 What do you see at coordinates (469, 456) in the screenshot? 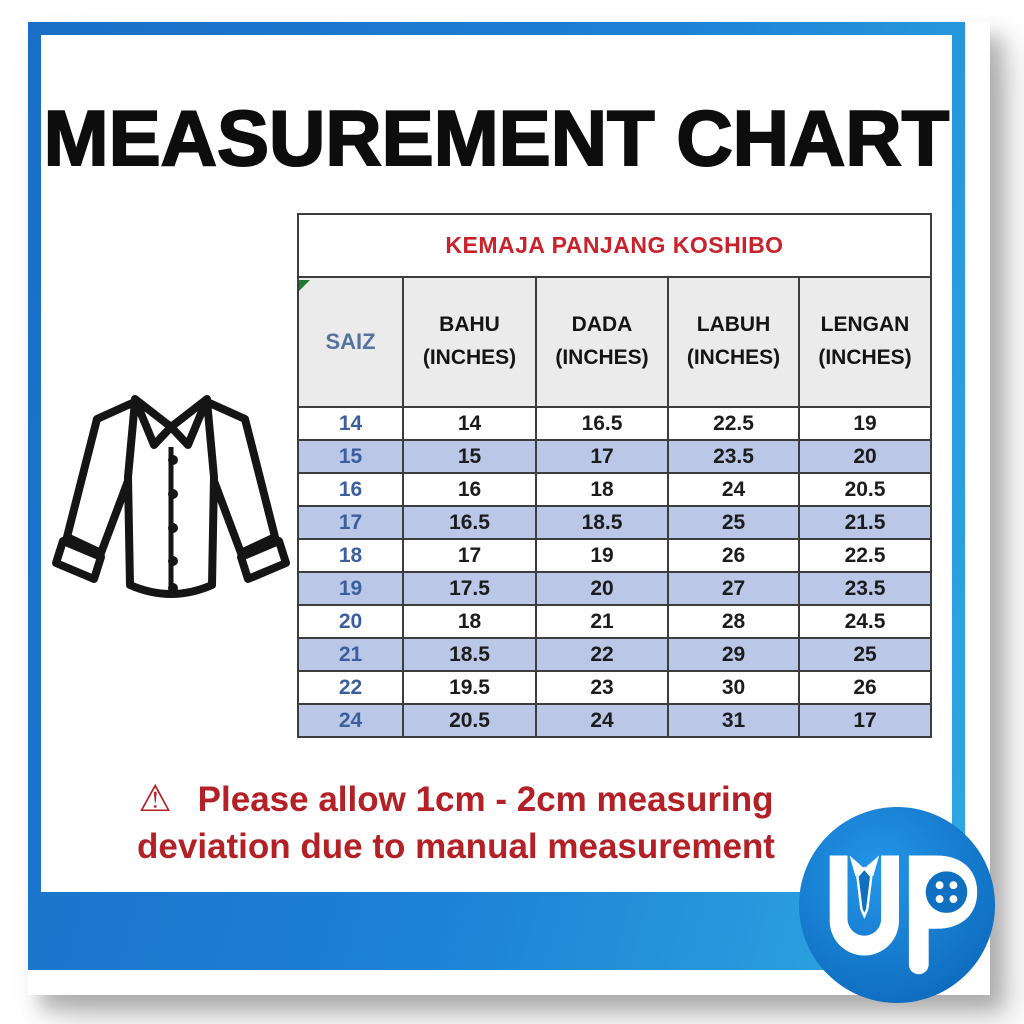
I see `cell-bahu: 15` at bounding box center [469, 456].